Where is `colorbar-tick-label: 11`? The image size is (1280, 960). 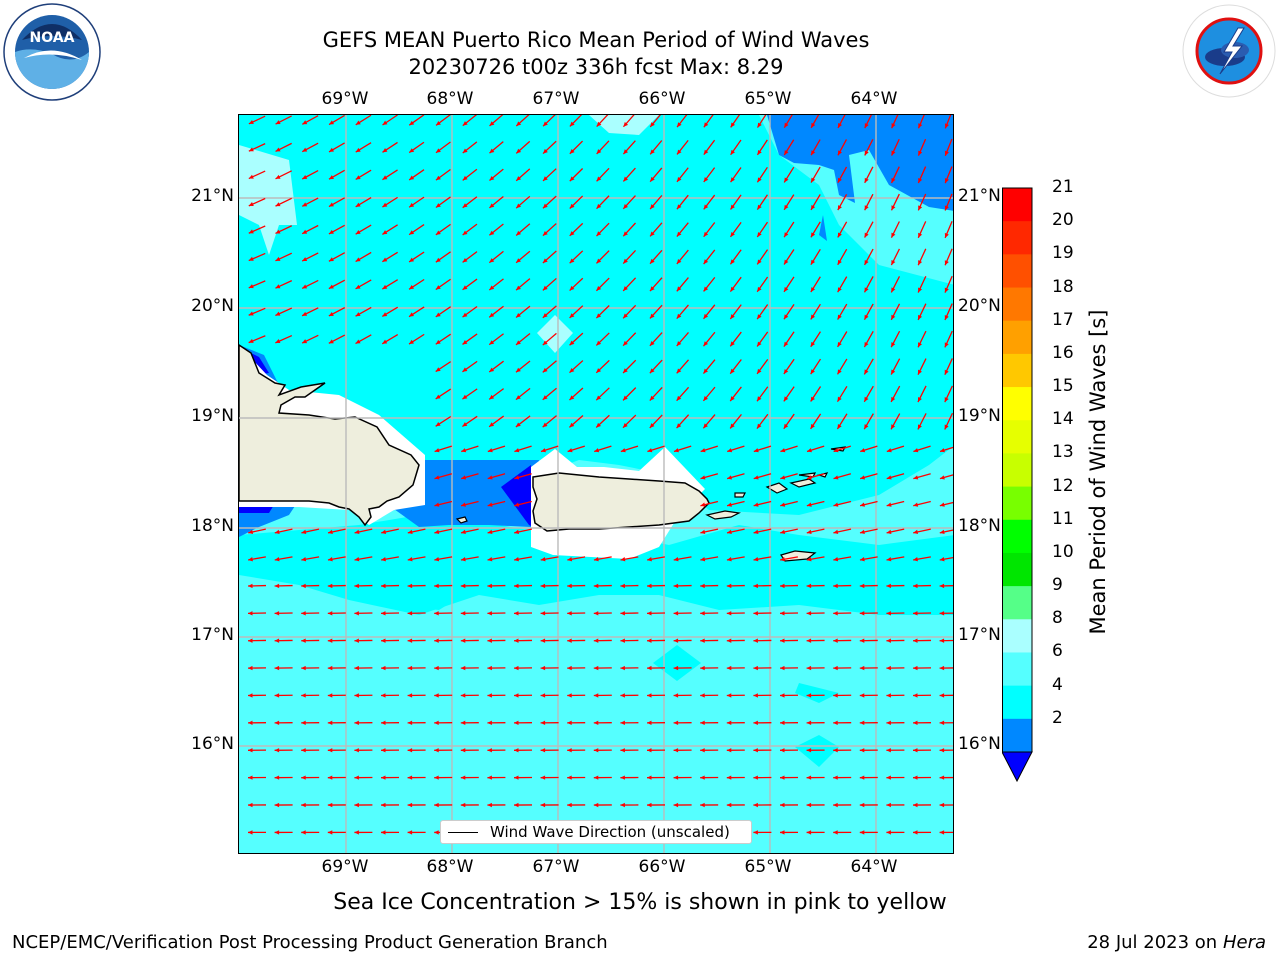
colorbar-tick-label: 11 is located at coordinates (1063, 518).